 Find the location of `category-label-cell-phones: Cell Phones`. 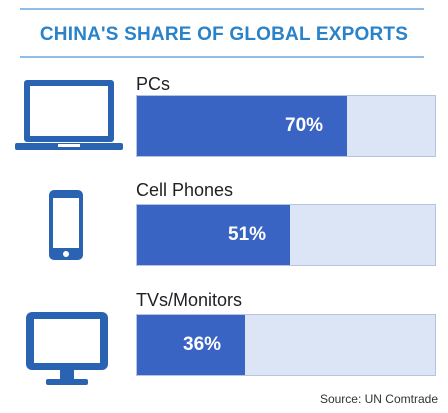

category-label-cell-phones: Cell Phones is located at coordinates (185, 190).